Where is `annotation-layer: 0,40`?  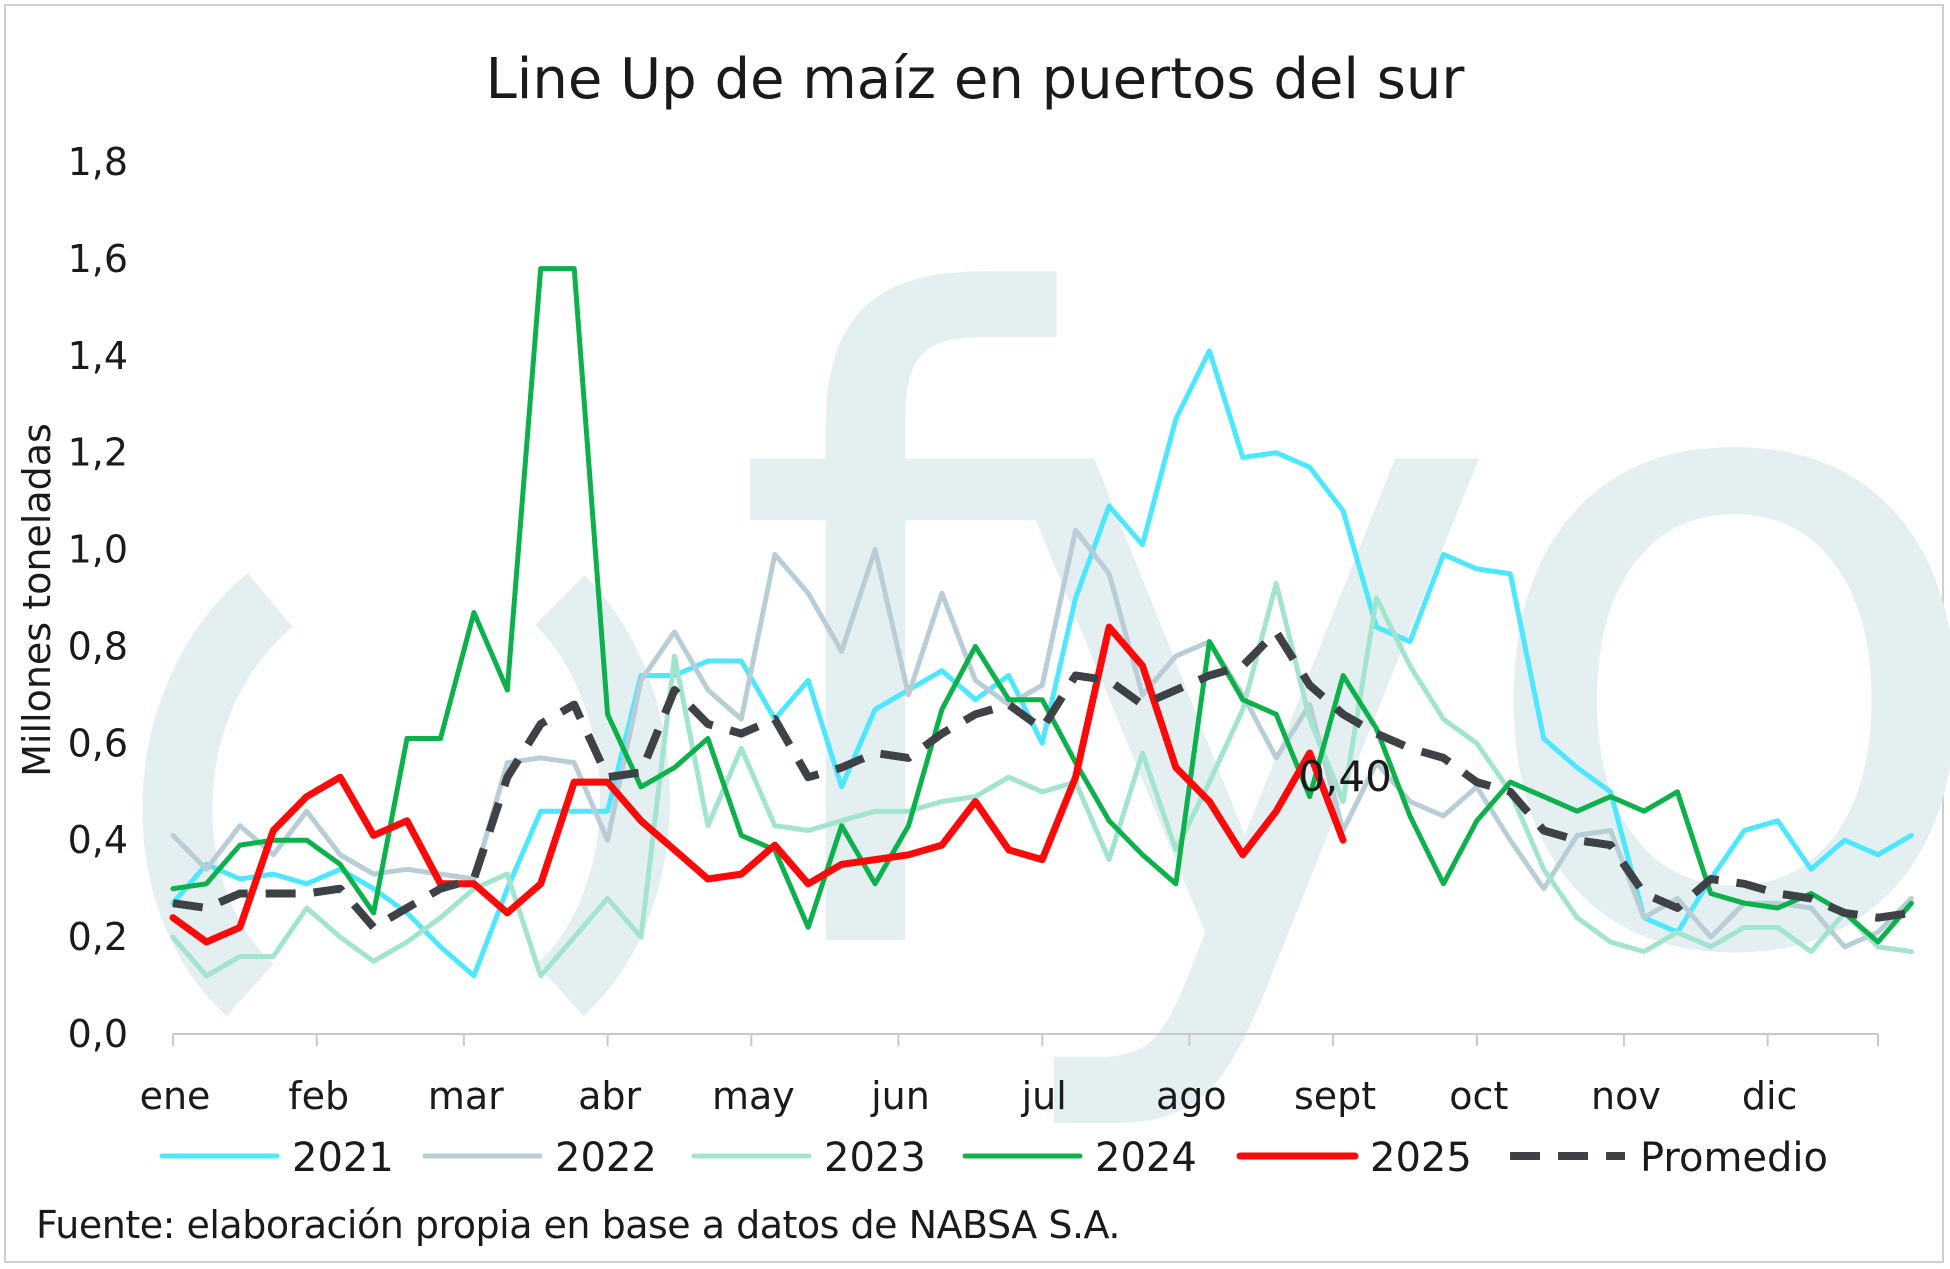
annotation-layer: 0,40 is located at coordinates (1345, 776).